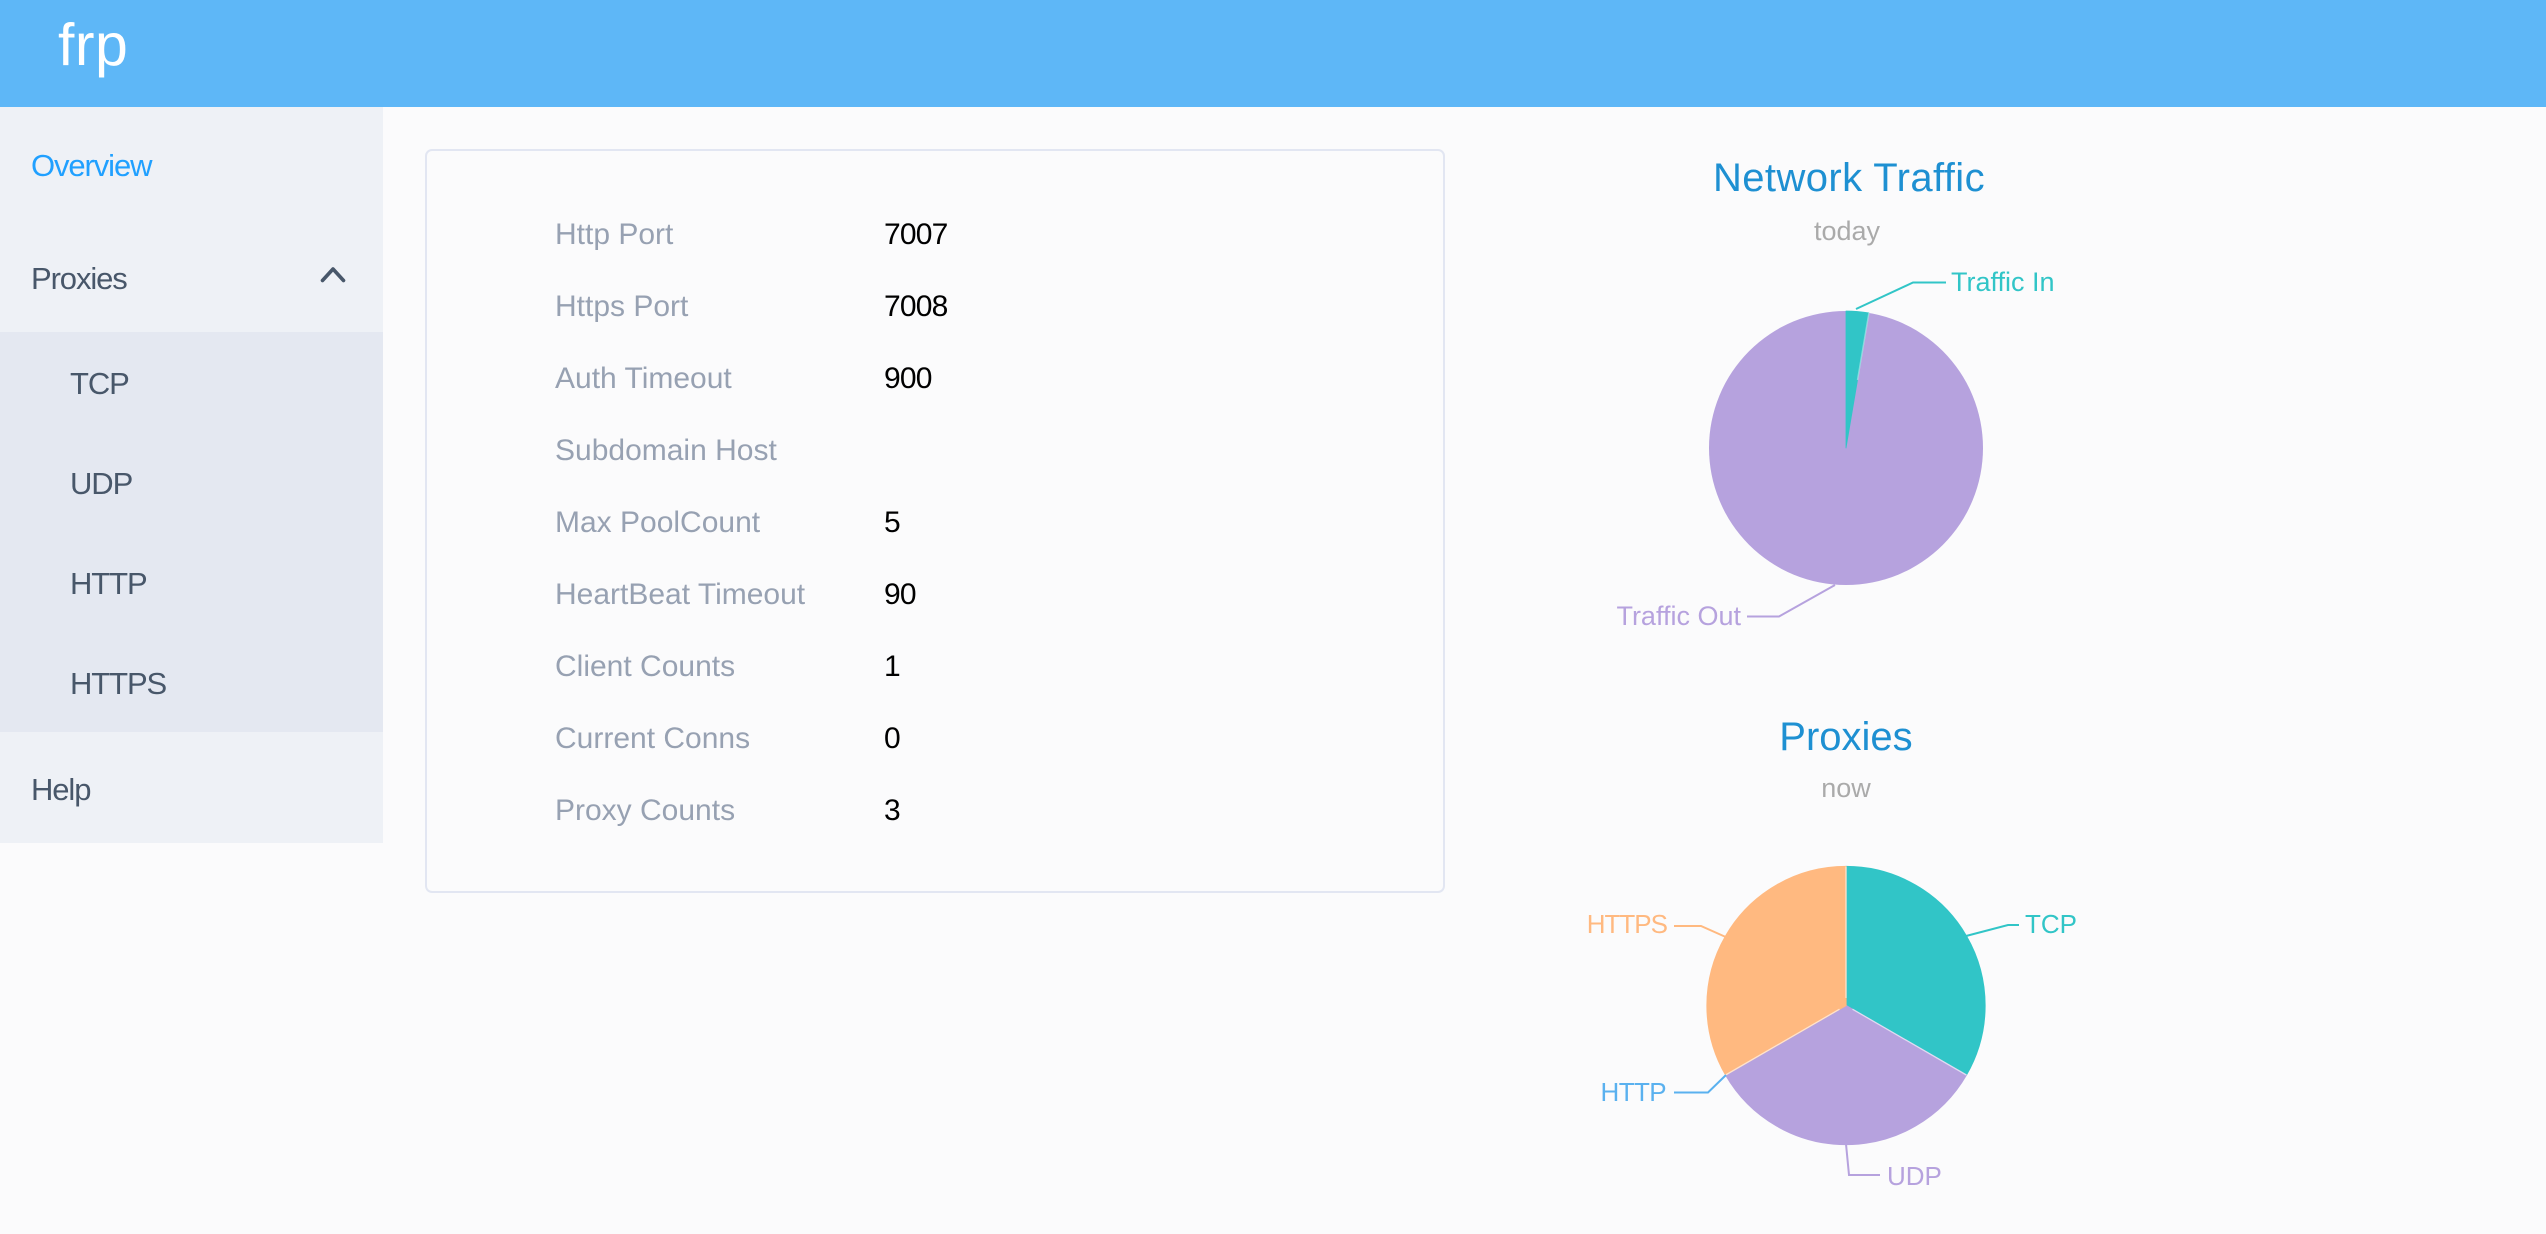  Describe the element at coordinates (93, 45) in the screenshot. I see `svg-text: frp` at that location.